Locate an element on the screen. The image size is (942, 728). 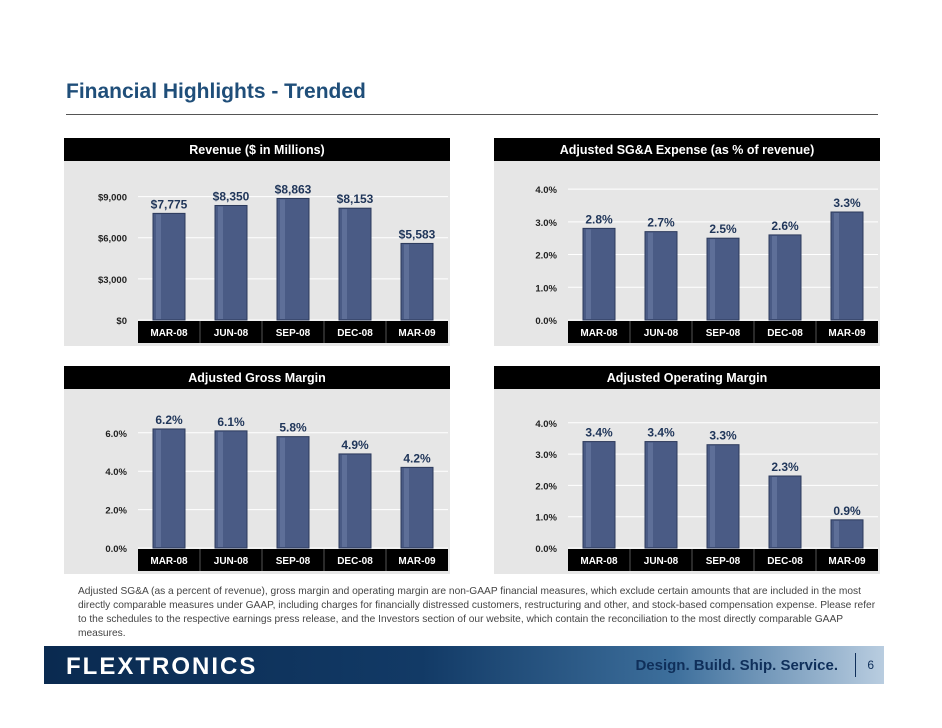
slide-title: Financial Highlights - Trended is located at coordinates (216, 91).